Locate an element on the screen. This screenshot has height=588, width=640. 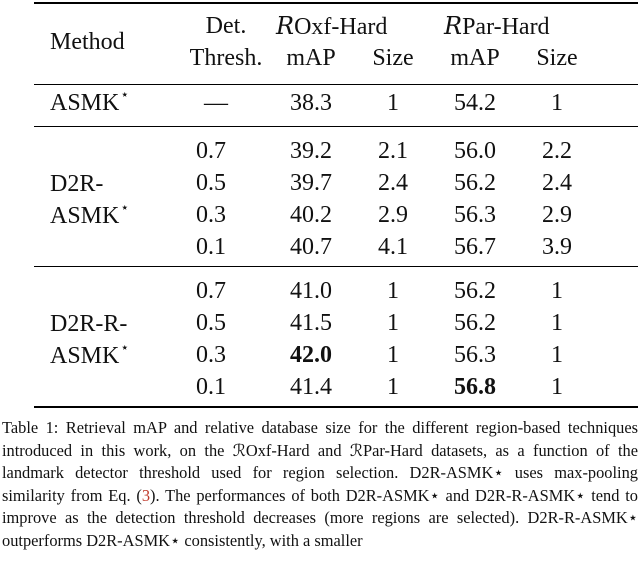
header-group-roxf-prefix: R is located at coordinates (285, 26).